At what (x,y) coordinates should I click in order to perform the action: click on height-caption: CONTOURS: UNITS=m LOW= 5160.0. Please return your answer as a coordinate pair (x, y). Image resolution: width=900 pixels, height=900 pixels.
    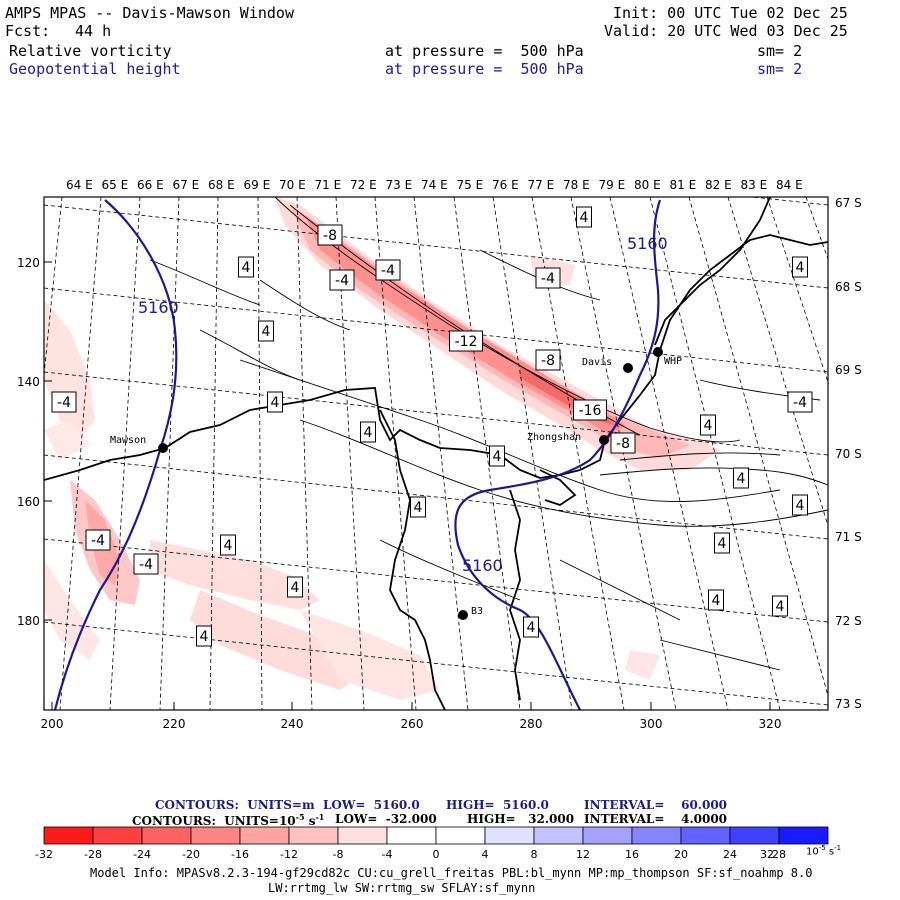
    Looking at the image, I should click on (287, 805).